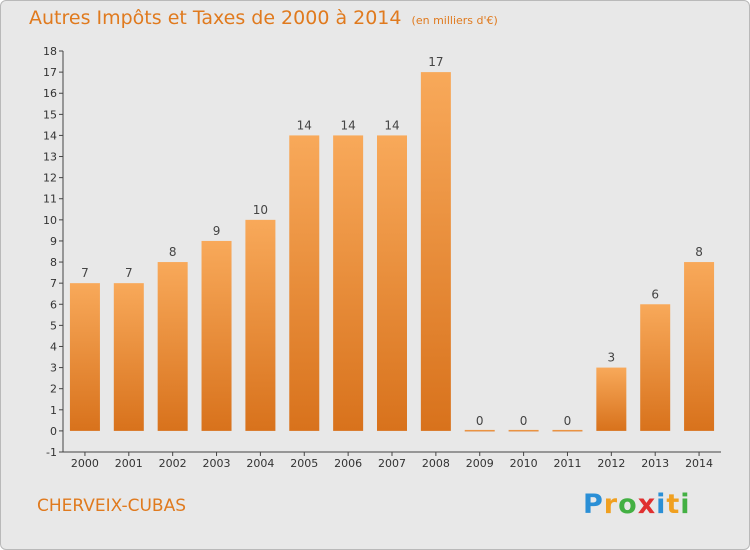  What do you see at coordinates (480, 463) in the screenshot?
I see `x-tick-label: 2009` at bounding box center [480, 463].